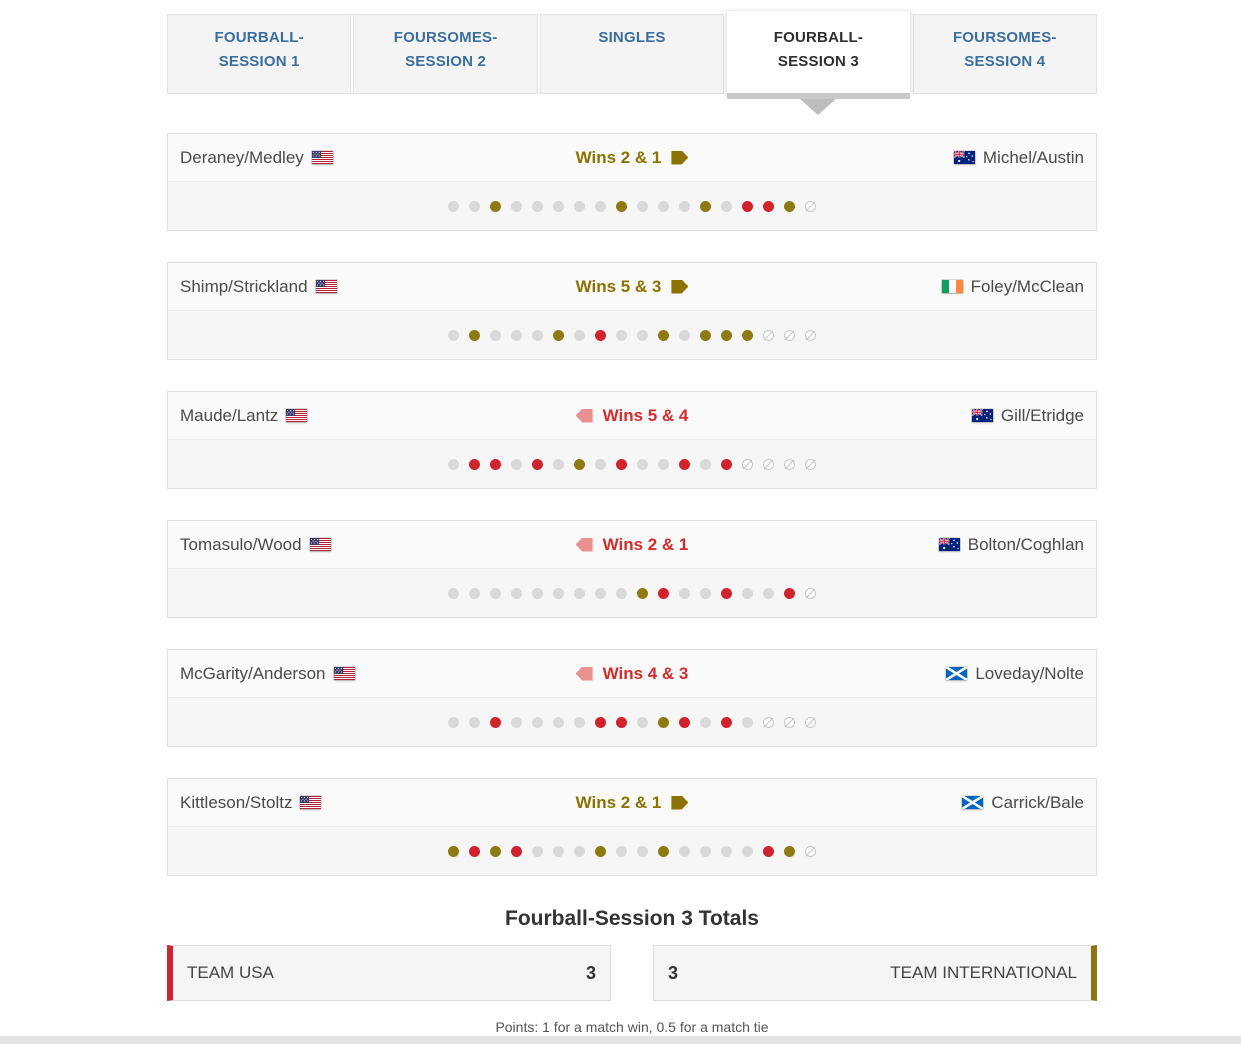 The image size is (1241, 1044). Describe the element at coordinates (378, 674) in the screenshot. I see `match-player-usa: McGarity/Anderson` at that location.